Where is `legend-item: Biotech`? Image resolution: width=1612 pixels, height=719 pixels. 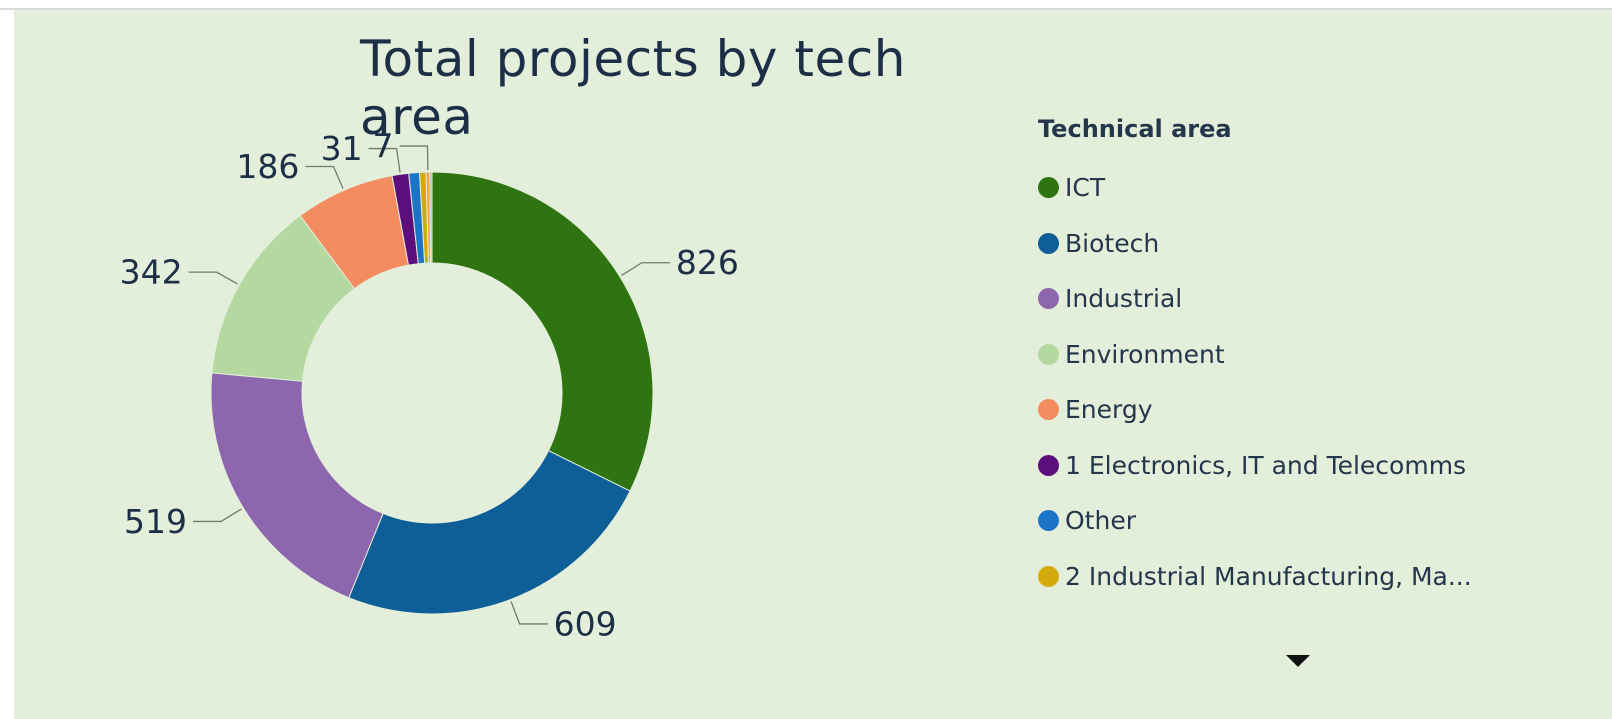 legend-item: Biotech is located at coordinates (1298, 244).